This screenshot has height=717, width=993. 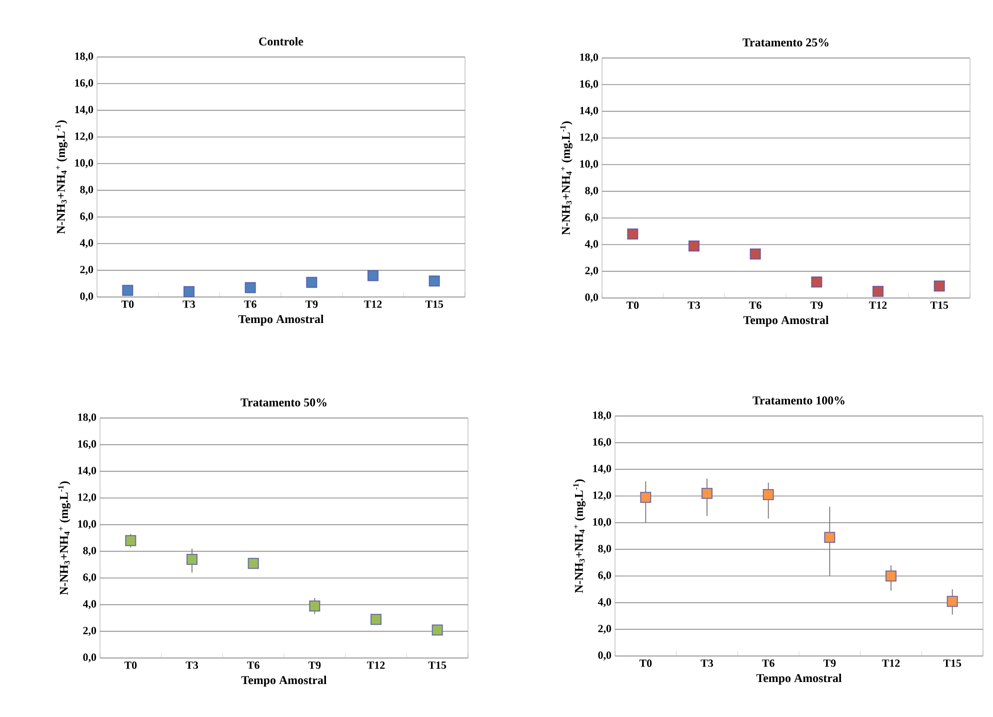 I want to click on chart-title: Controle, so click(x=281, y=41).